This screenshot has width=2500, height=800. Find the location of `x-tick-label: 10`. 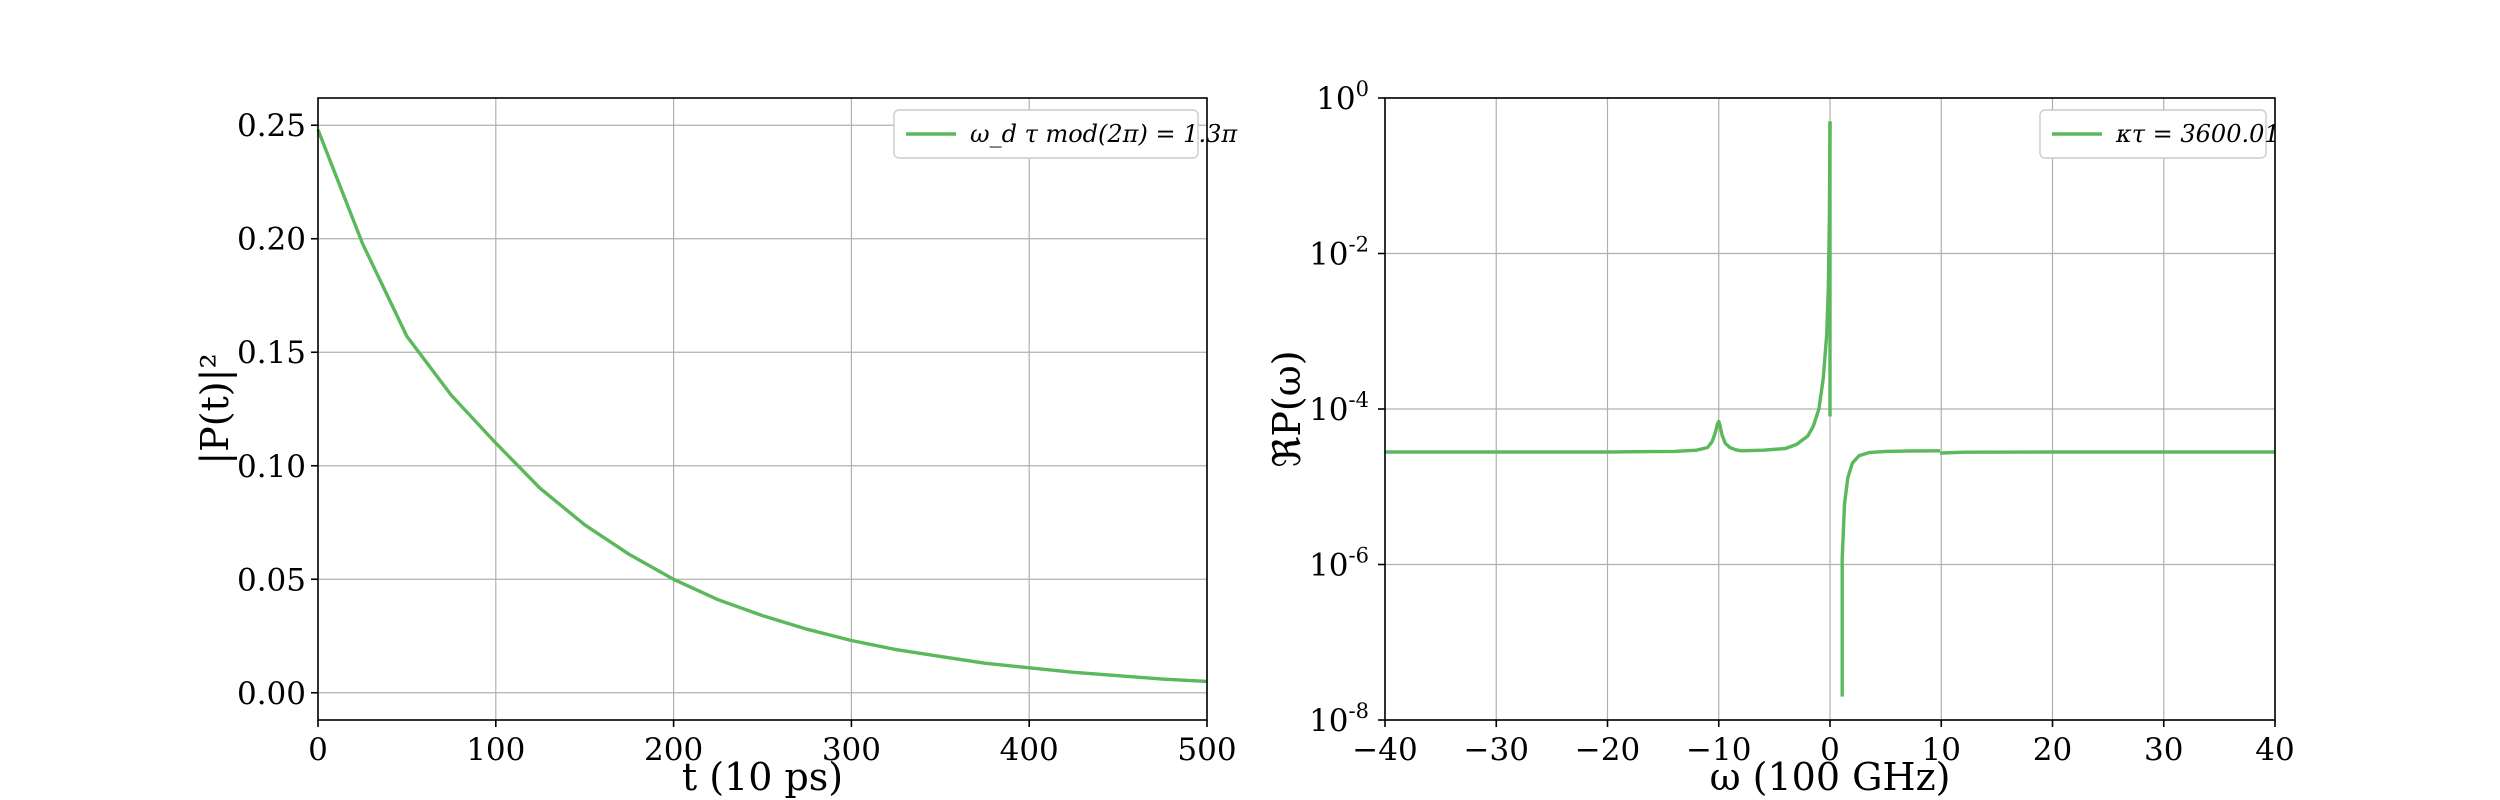

x-tick-label: 10 is located at coordinates (1941, 750).